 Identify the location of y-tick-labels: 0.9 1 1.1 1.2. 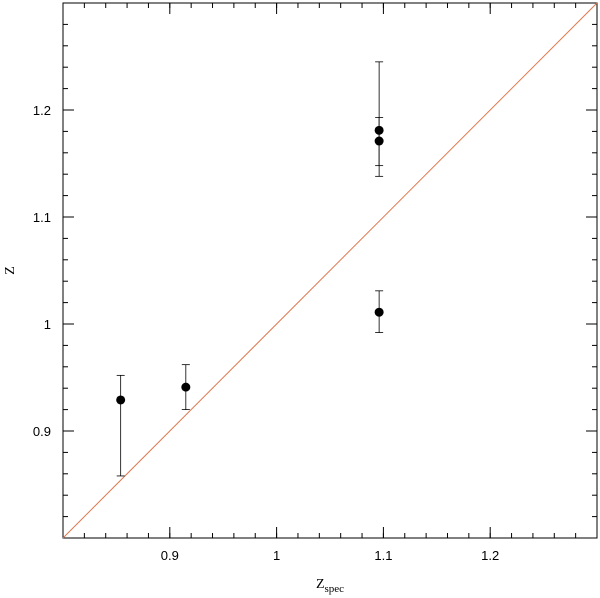
(42, 271).